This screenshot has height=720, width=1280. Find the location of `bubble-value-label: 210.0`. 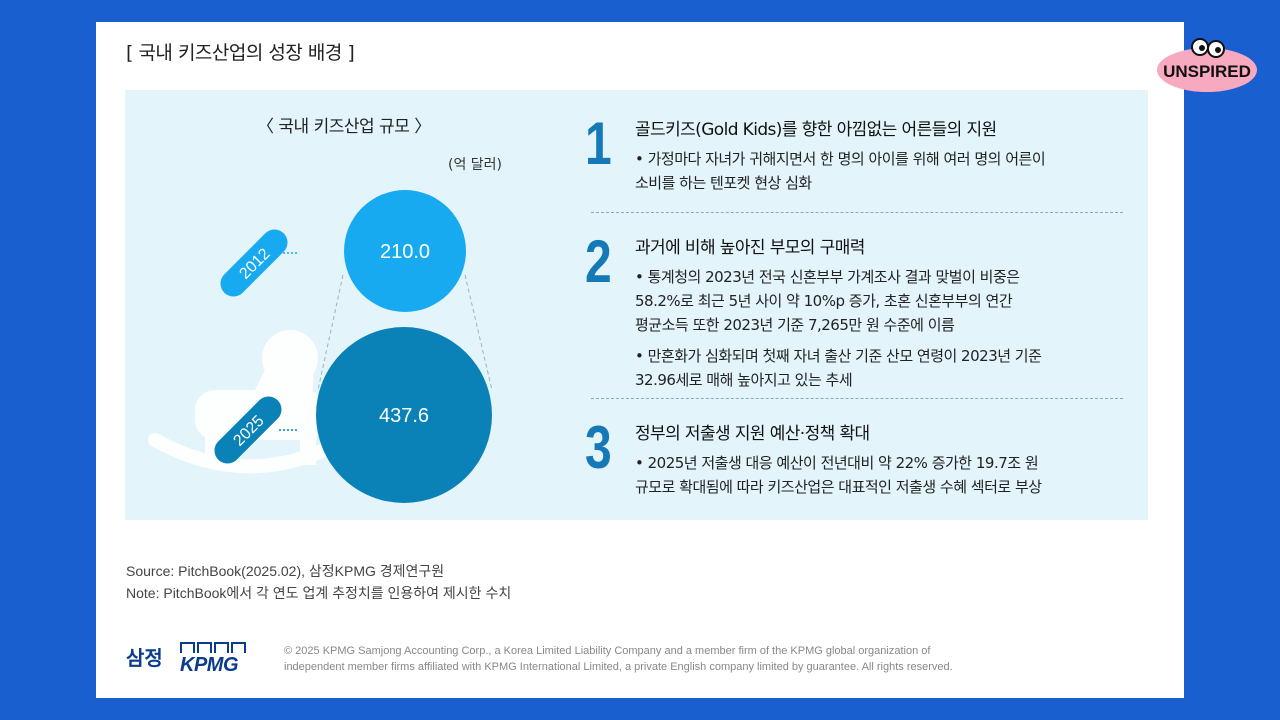

bubble-value-label: 210.0 is located at coordinates (405, 252).